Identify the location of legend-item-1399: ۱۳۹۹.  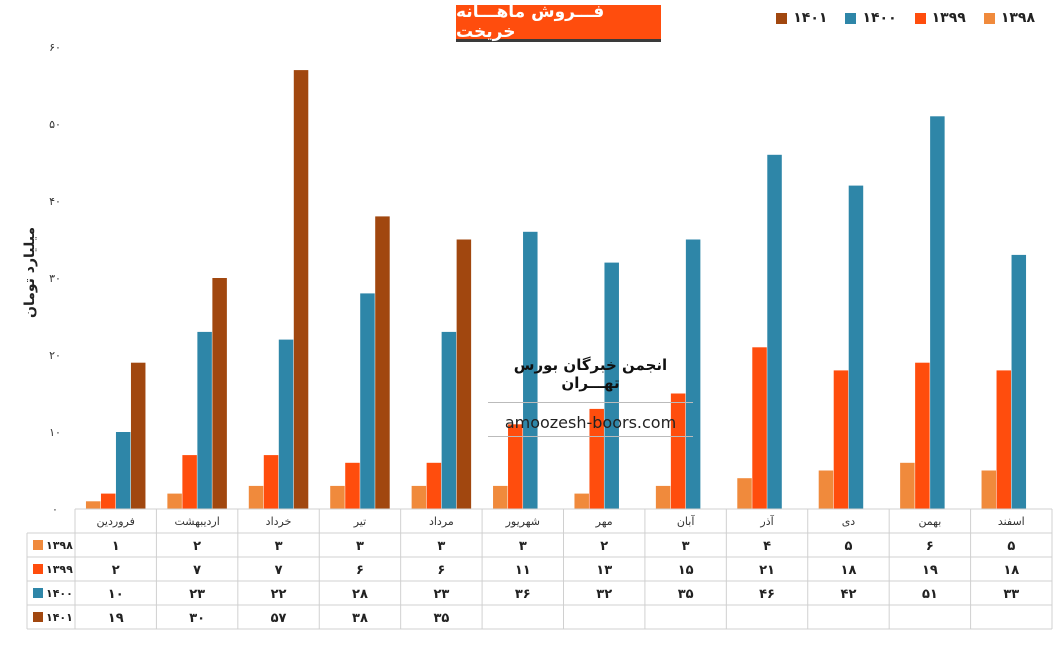
(940, 18).